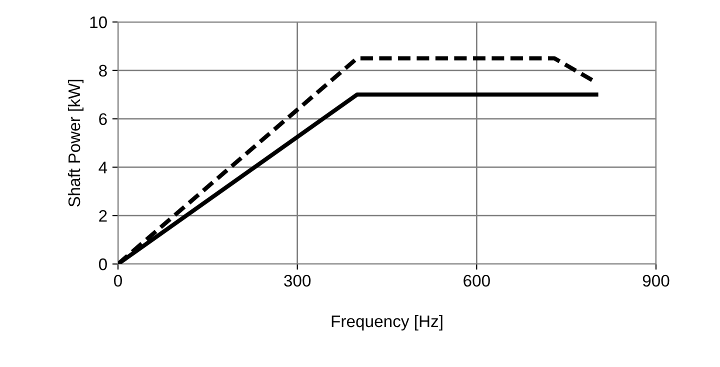  I want to click on y-tick-label: 0, so click(102, 264).